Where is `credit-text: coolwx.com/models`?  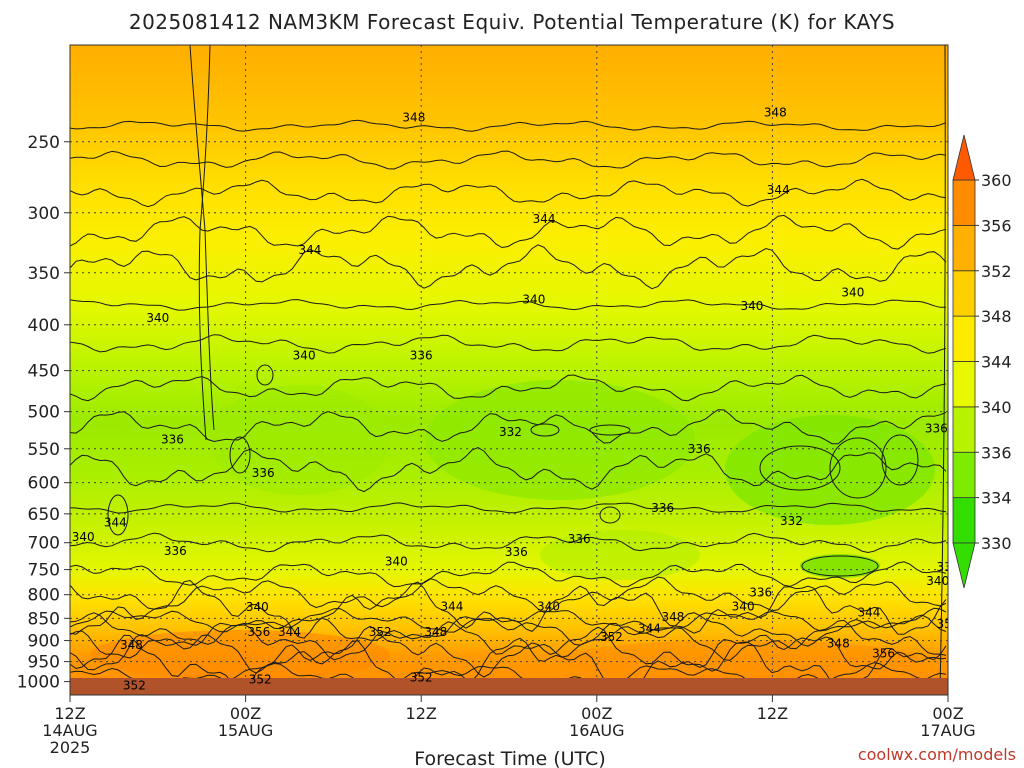
credit-text: coolwx.com/models is located at coordinates (937, 754).